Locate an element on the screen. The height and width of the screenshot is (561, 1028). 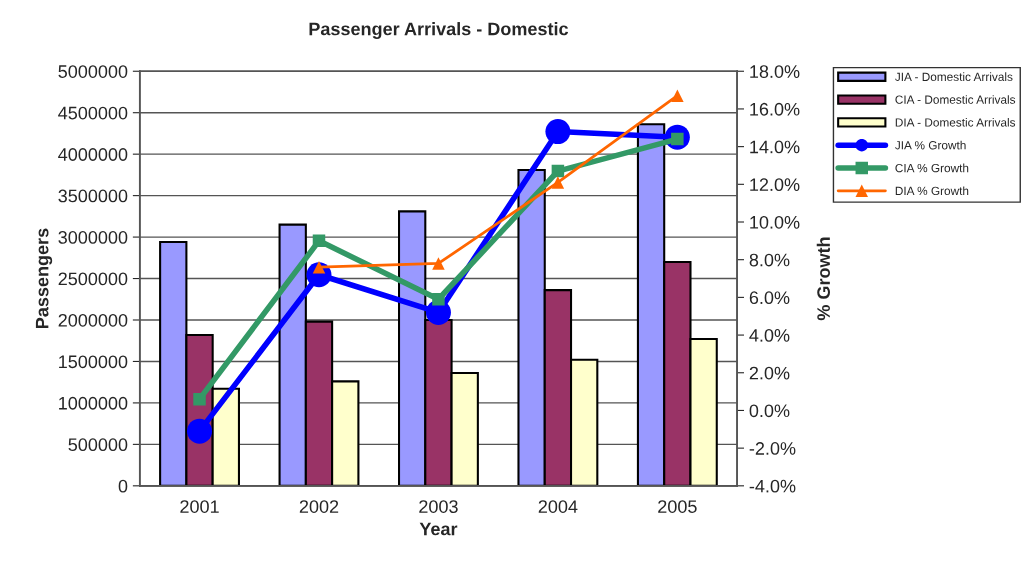
x-tick-label: 2005 is located at coordinates (677, 506).